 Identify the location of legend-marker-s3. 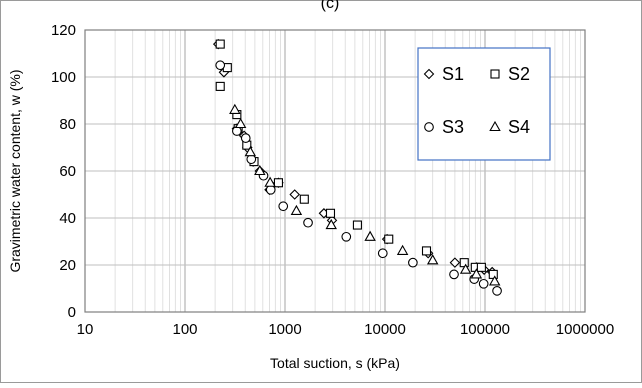
(429, 127).